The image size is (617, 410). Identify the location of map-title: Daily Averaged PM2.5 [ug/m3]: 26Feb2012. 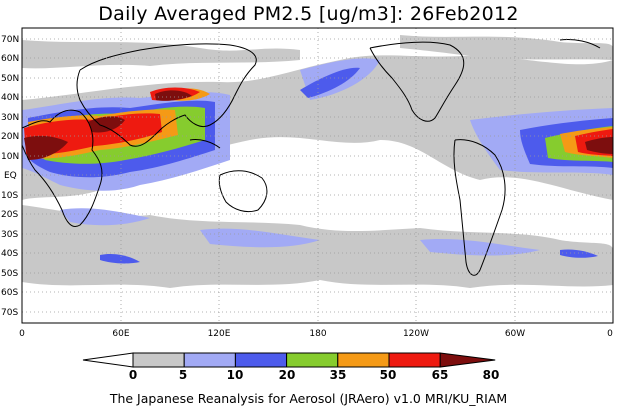
(308, 14).